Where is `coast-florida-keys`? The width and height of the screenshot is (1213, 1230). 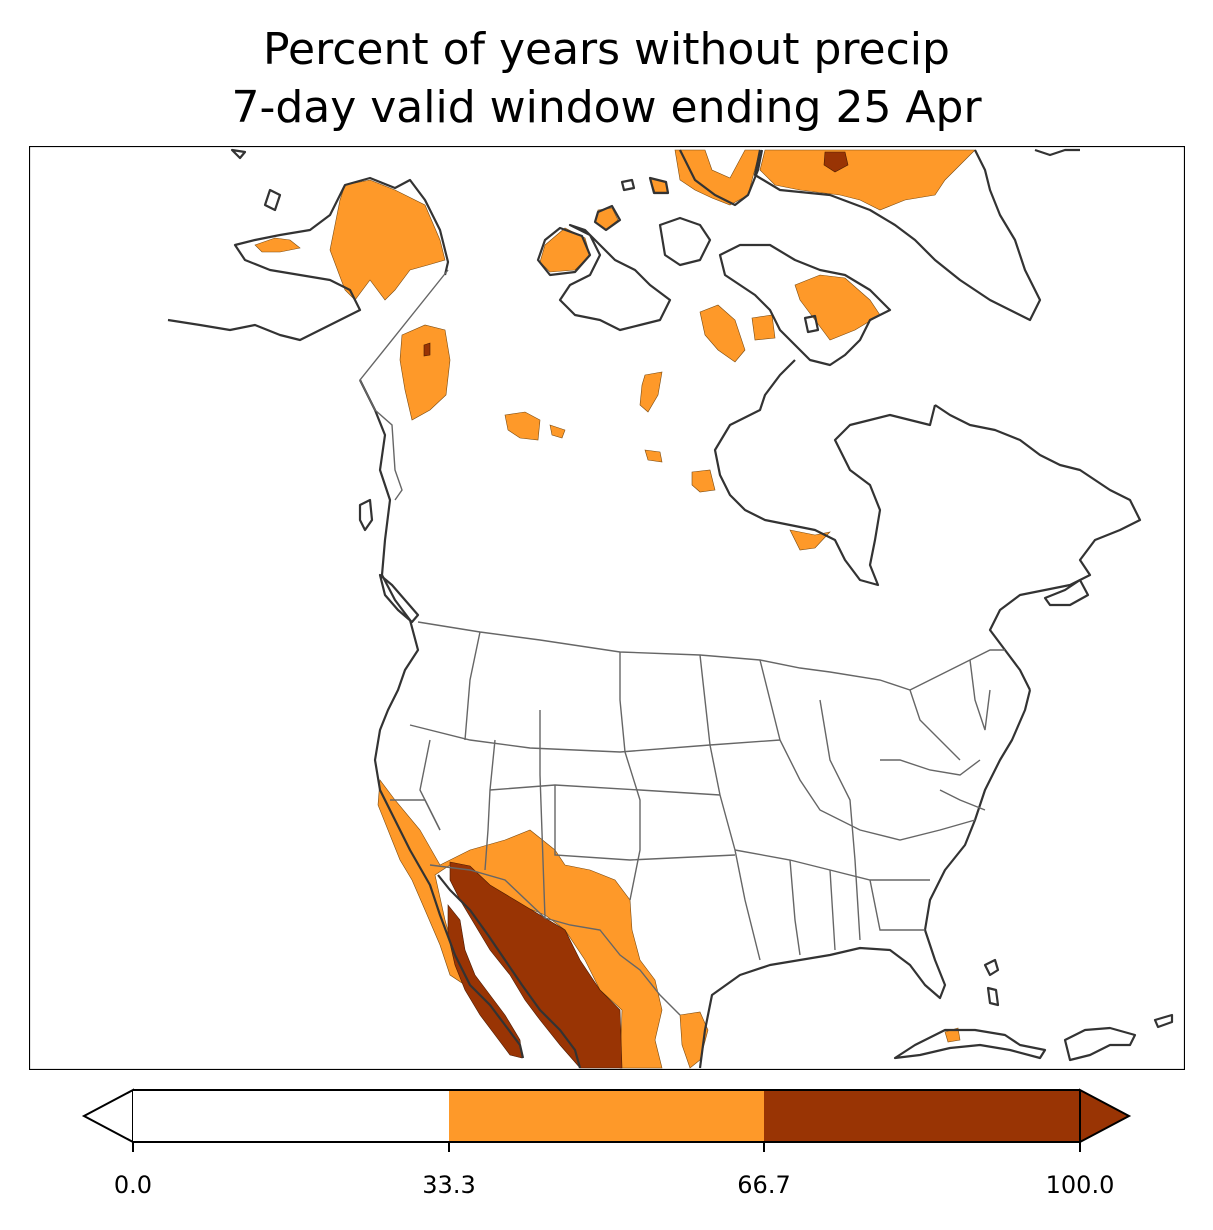
coast-florida-keys is located at coordinates (991, 967).